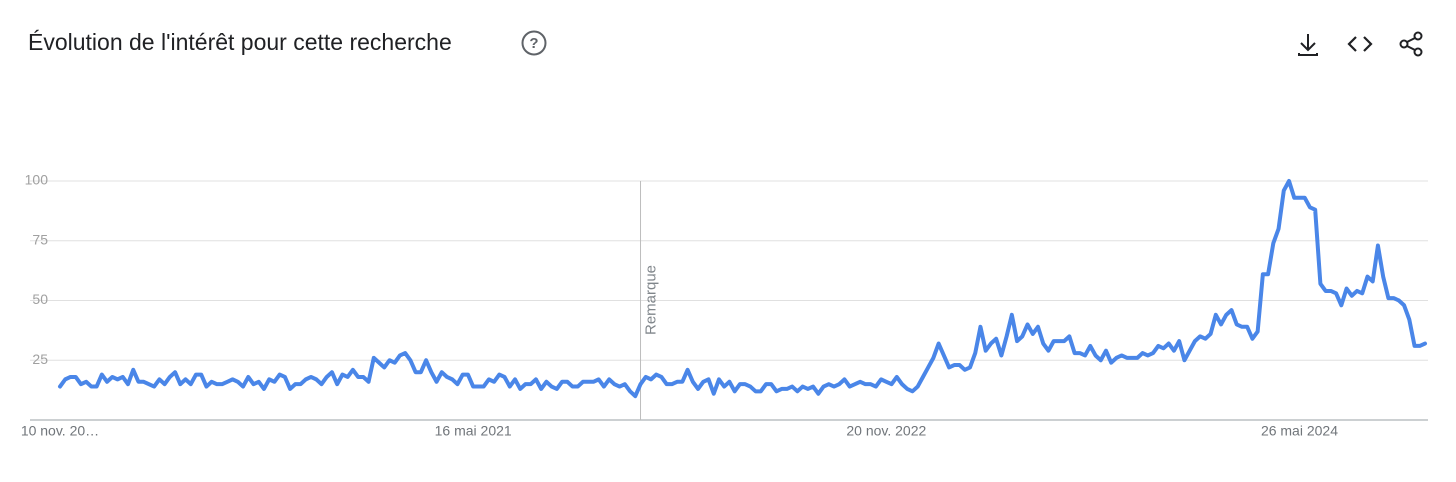  I want to click on y-tick-label: 50, so click(40, 299).